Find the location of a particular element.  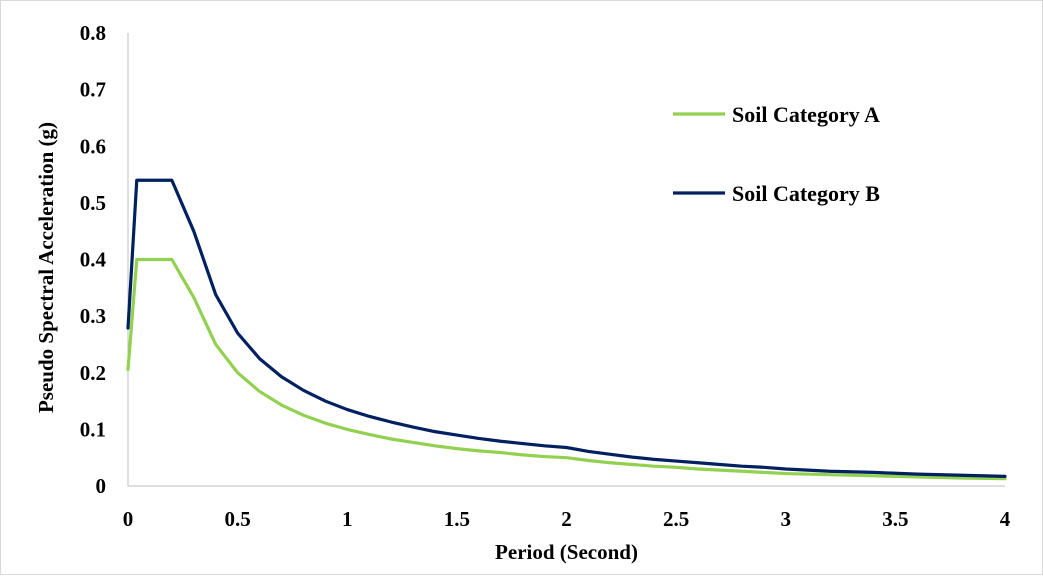

x-tick-label: 0 is located at coordinates (128, 519).